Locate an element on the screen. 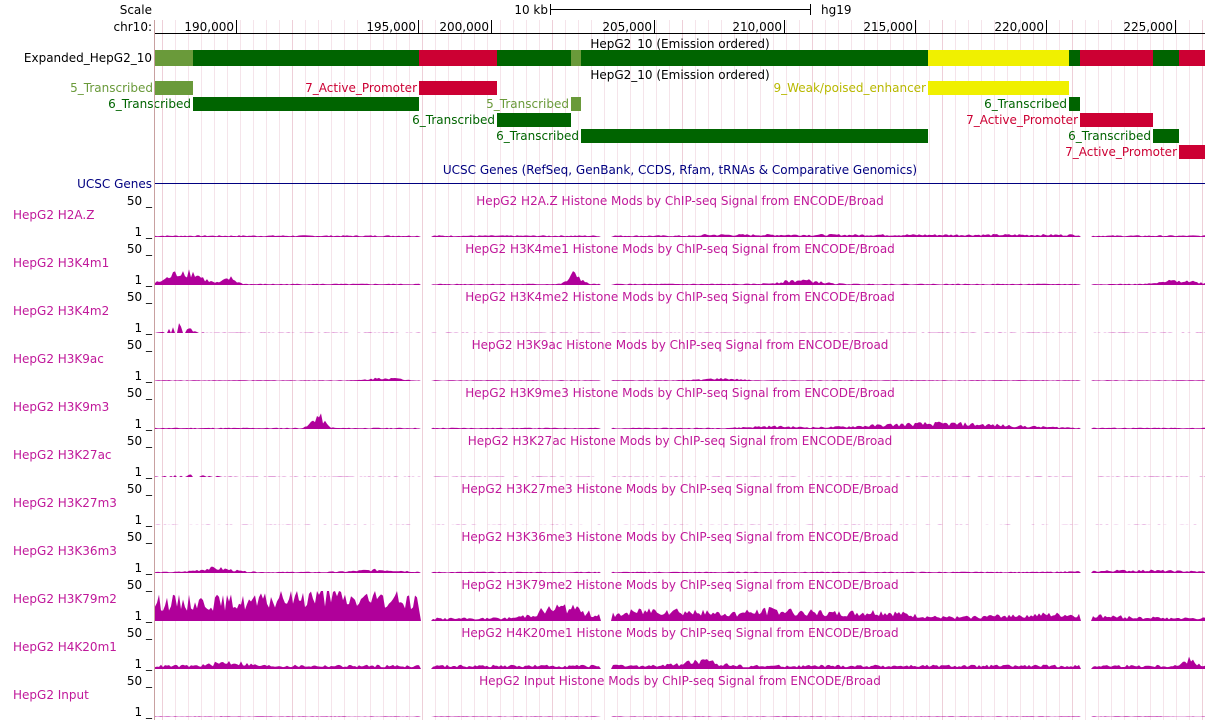  signal-track-label: HepG2 H3K4m2 is located at coordinates (61, 311).